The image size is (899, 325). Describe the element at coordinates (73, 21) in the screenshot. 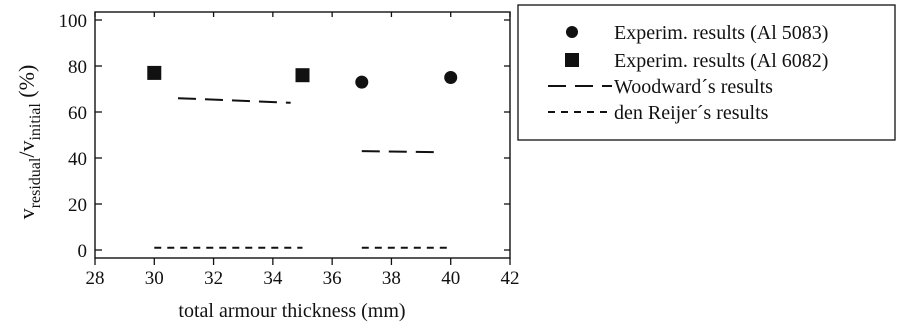

I see `y-tick-label: 100` at that location.